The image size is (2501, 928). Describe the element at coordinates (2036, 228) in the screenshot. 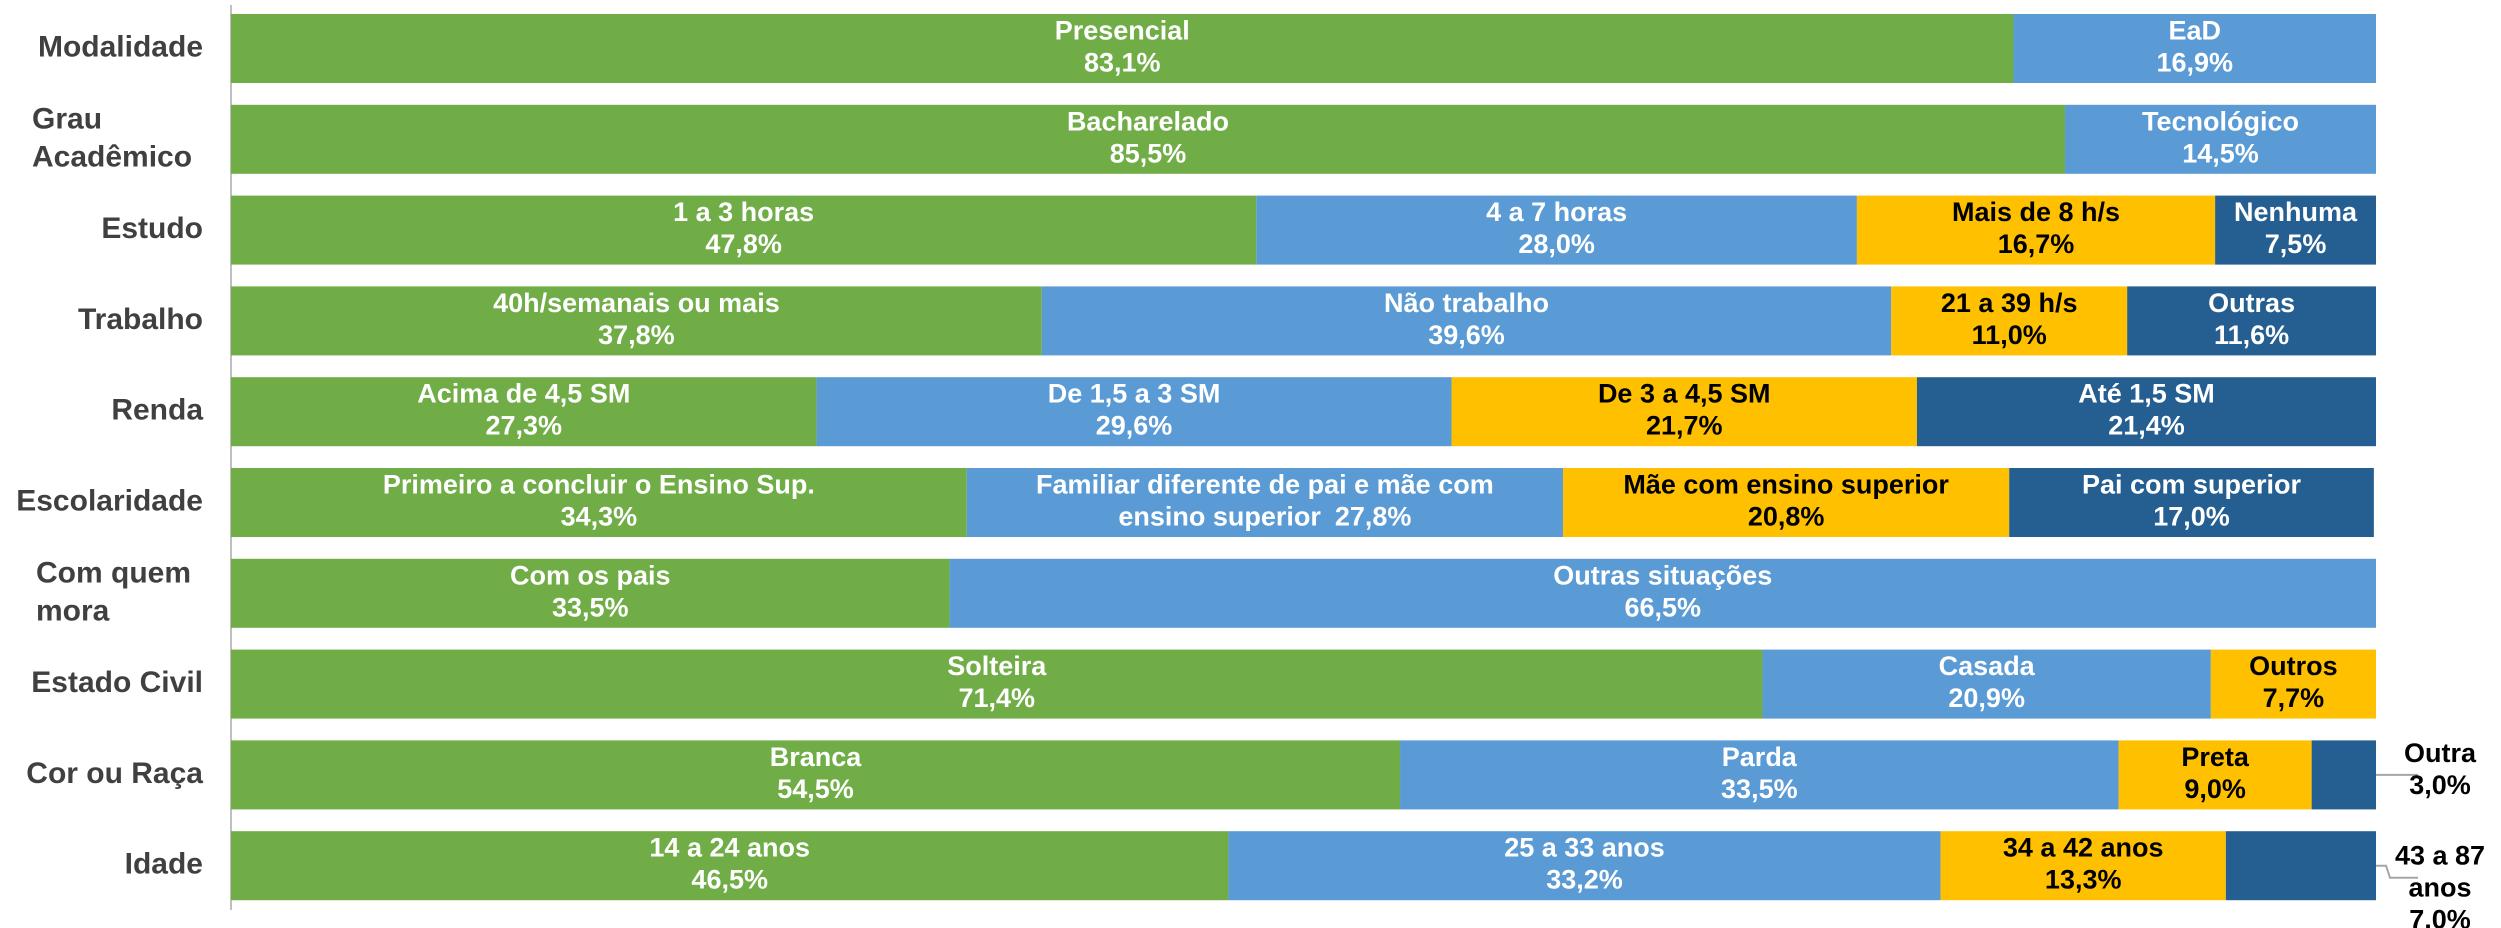

I see `data-label: Mais de 8 h/s 16,7%` at that location.